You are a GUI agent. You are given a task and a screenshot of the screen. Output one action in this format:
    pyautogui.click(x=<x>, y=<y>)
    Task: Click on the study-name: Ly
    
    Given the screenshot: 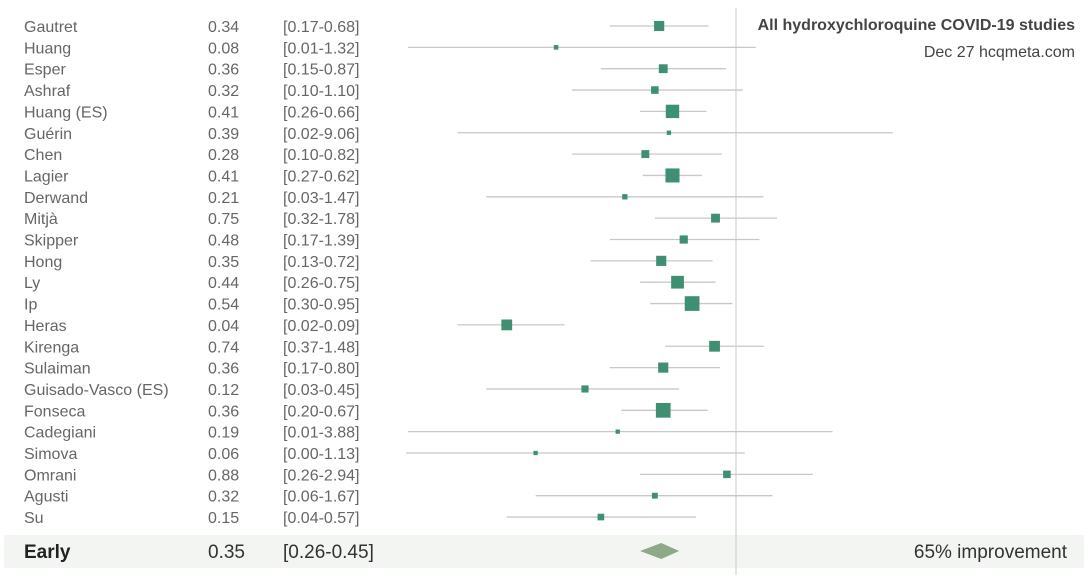 What is the action you would take?
    pyautogui.click(x=32, y=283)
    